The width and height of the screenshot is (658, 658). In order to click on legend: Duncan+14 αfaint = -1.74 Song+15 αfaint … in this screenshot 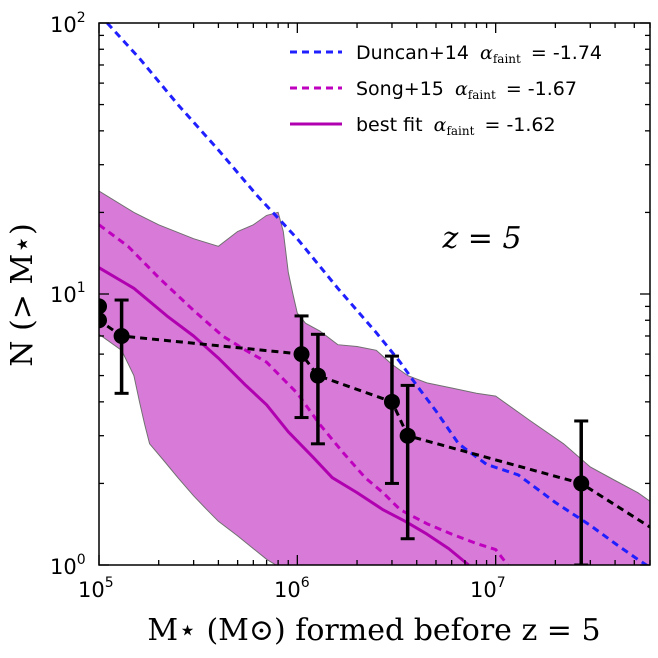, I will do `click(446, 91)`.